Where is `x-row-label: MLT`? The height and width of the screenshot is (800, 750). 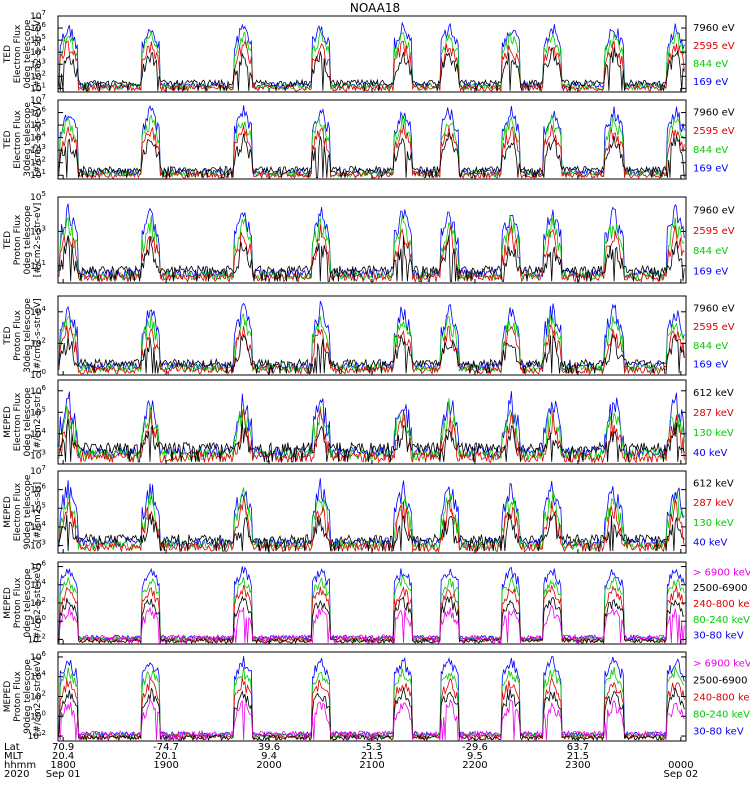 x-row-label: MLT is located at coordinates (14, 756).